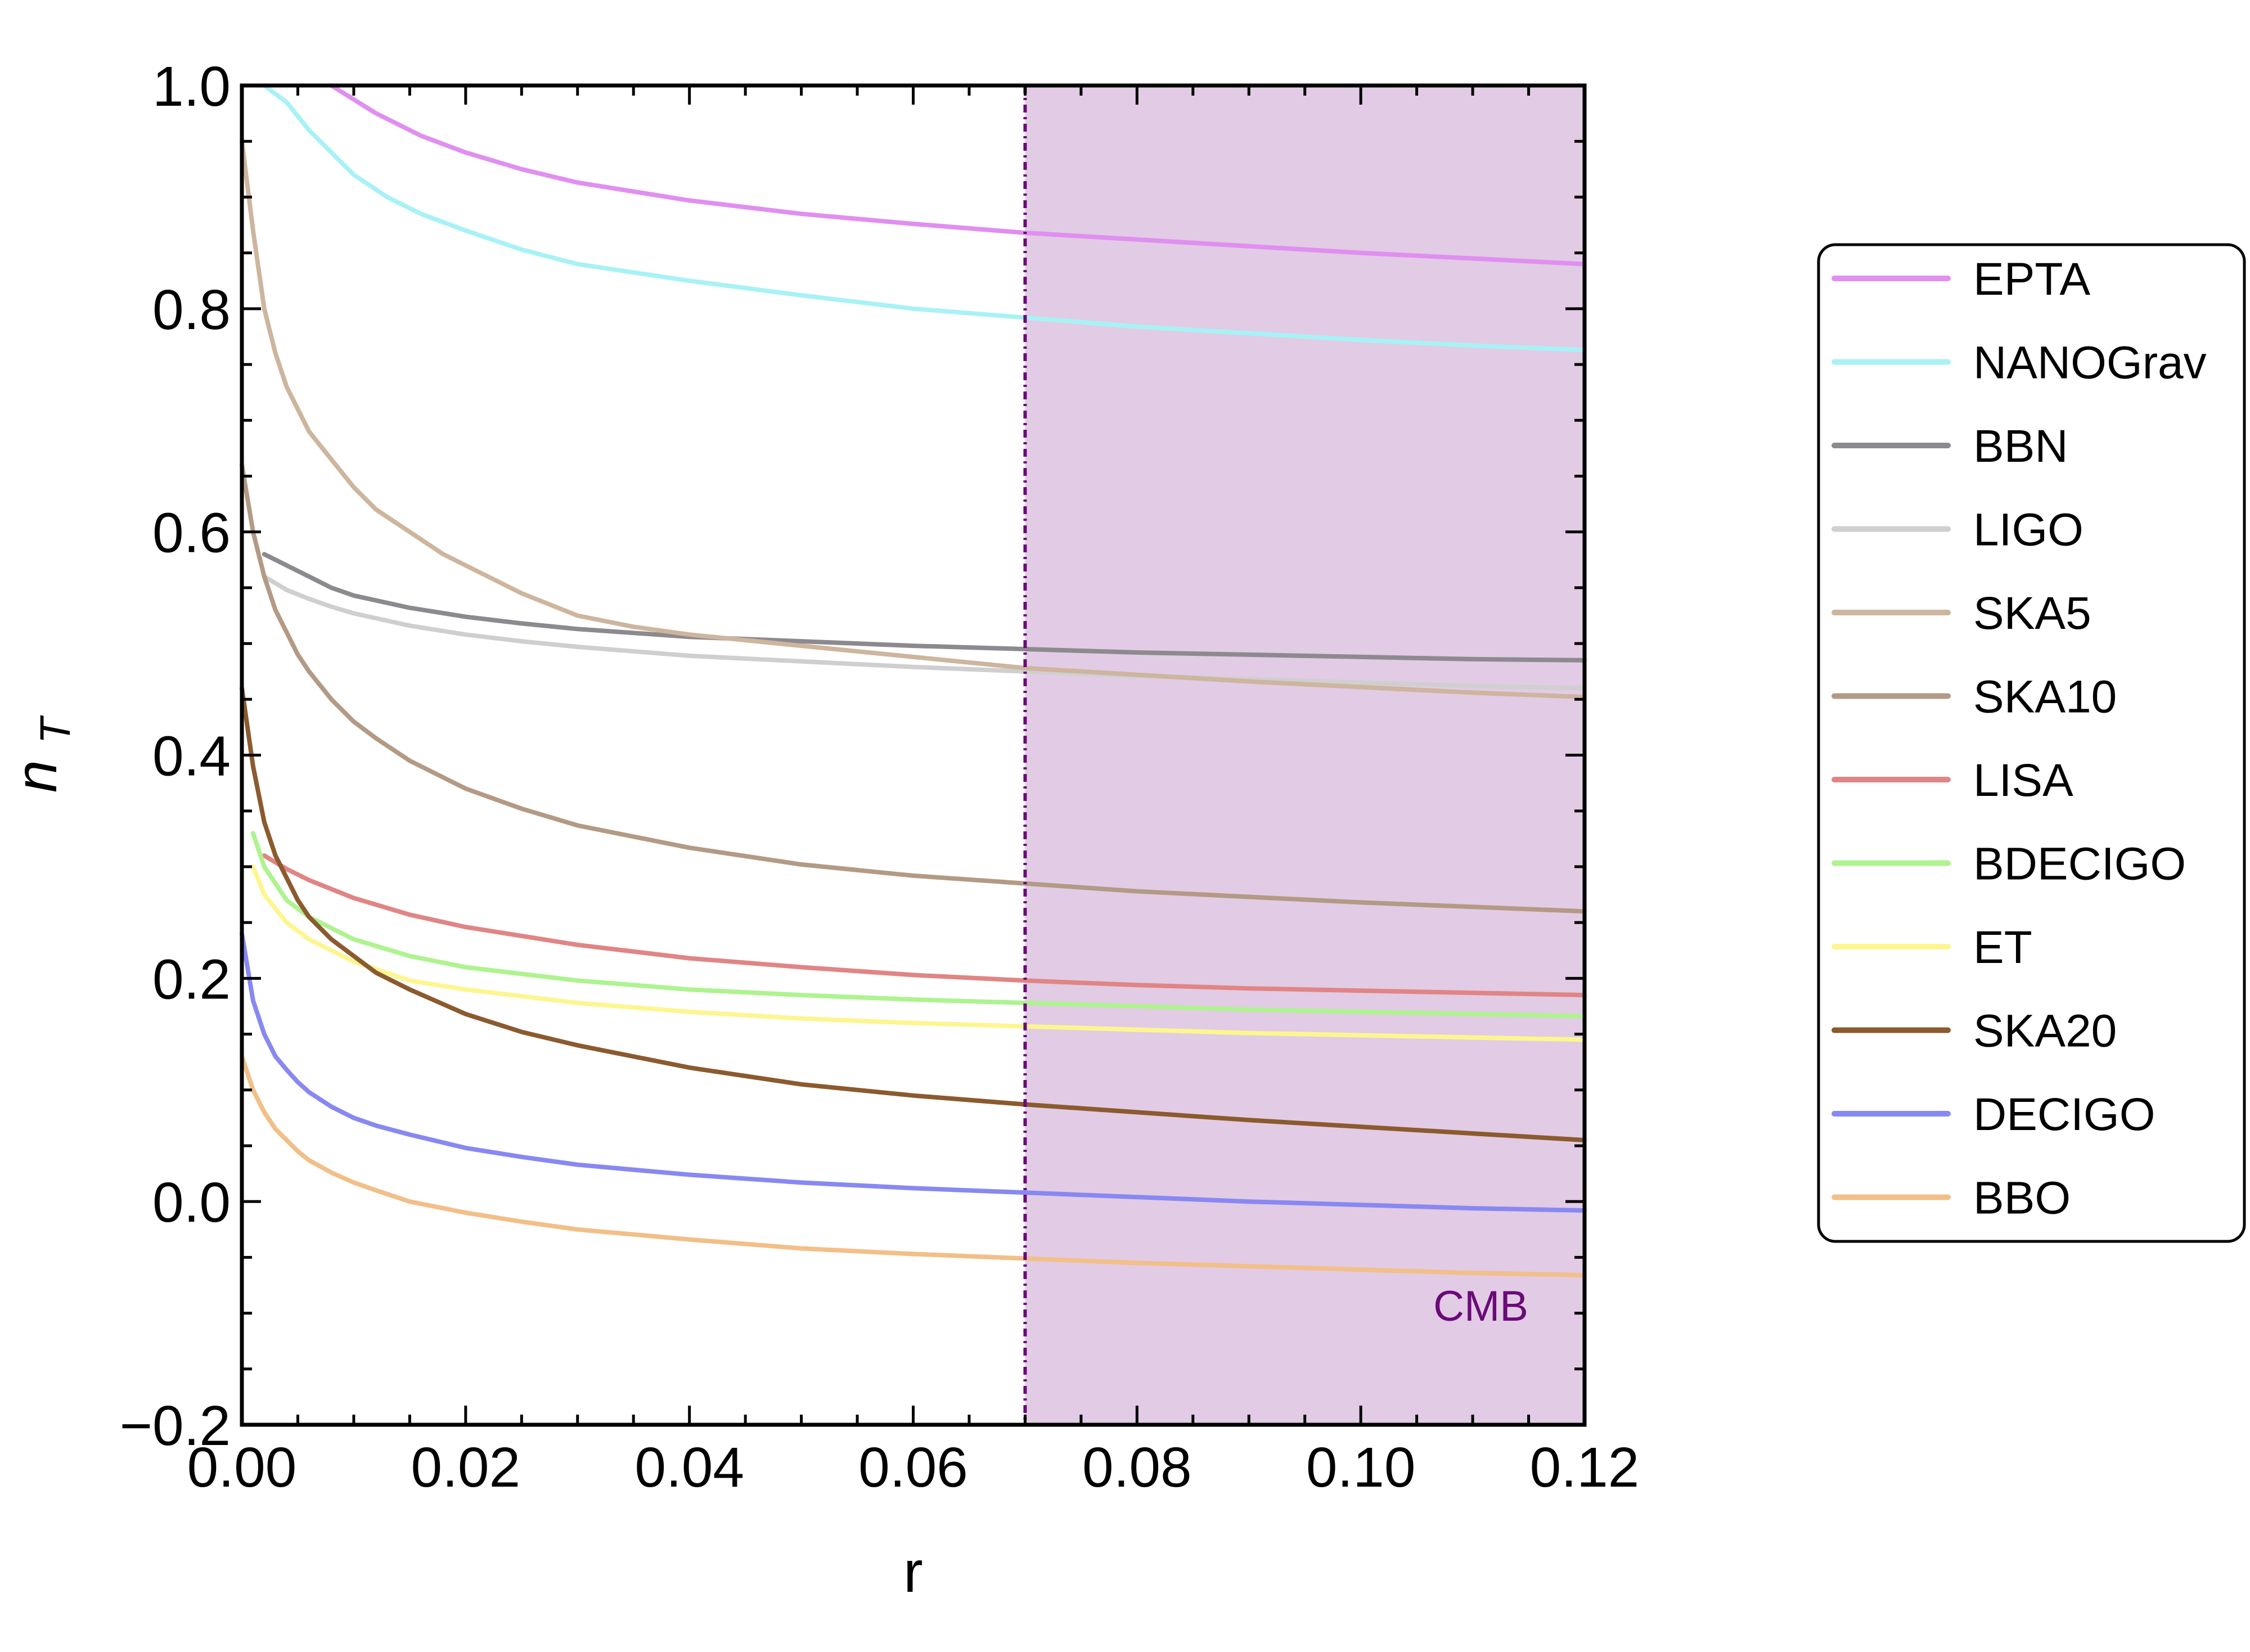 The width and height of the screenshot is (2250, 1652). Describe the element at coordinates (913, 1572) in the screenshot. I see `x-axis-label: r` at that location.